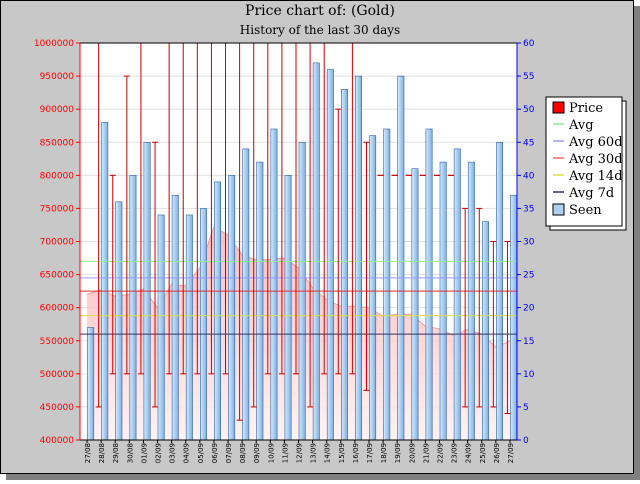 The width and height of the screenshot is (640, 484). Describe the element at coordinates (57, 309) in the screenshot. I see `left-axis-tick-label: 600000` at that location.